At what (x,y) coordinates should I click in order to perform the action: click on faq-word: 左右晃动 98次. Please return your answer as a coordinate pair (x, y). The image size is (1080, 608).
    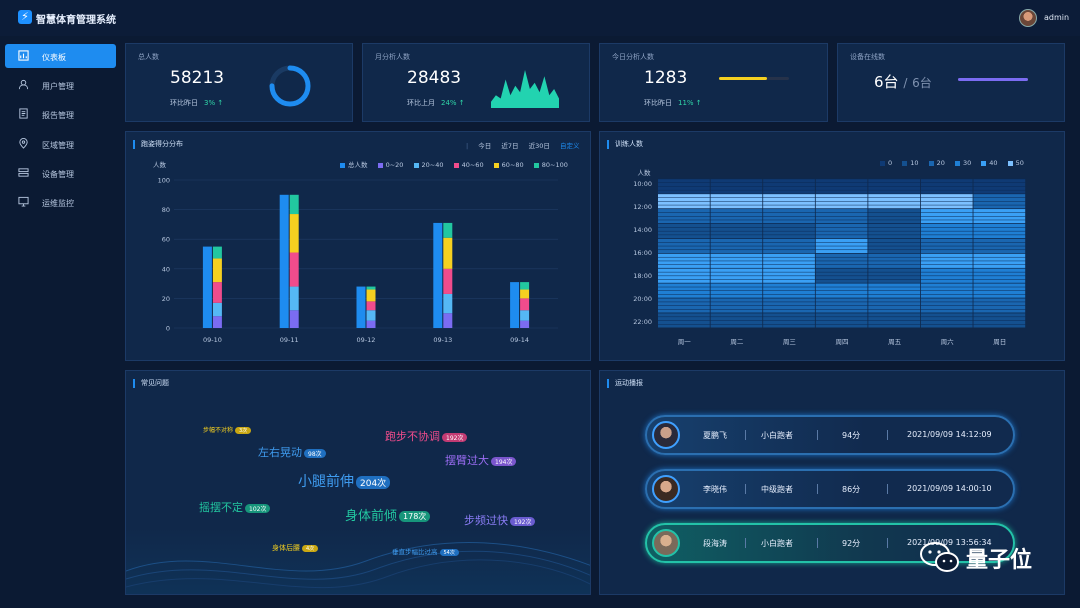
    Looking at the image, I should click on (292, 452).